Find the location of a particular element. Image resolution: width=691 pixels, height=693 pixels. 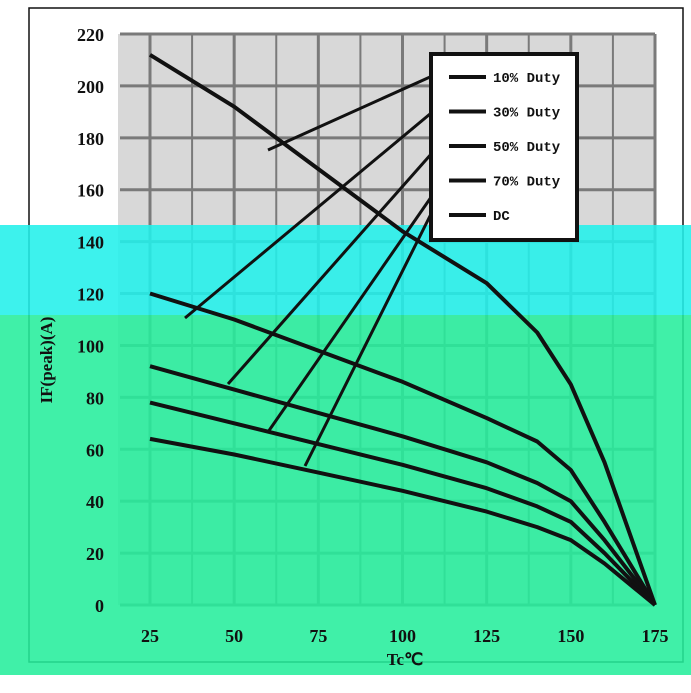

y-axis-title: IF(peak)(A) is located at coordinates (46, 360).